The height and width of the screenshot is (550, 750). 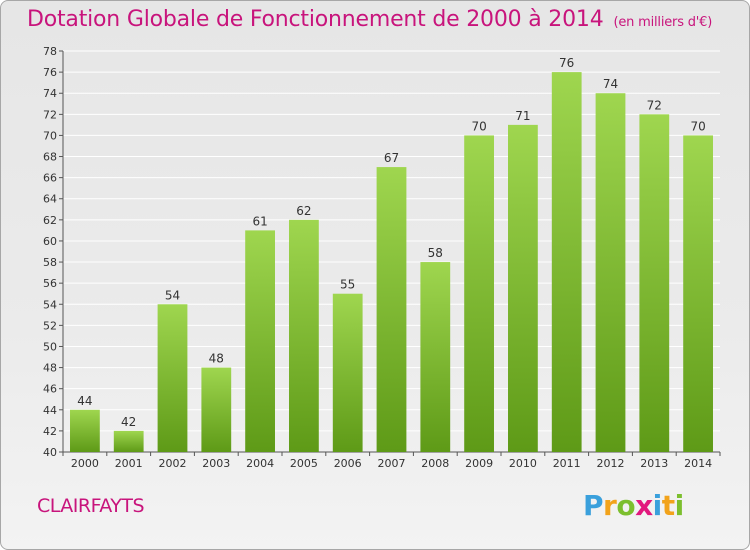 I want to click on x-tick-label: 2013, so click(x=654, y=463).